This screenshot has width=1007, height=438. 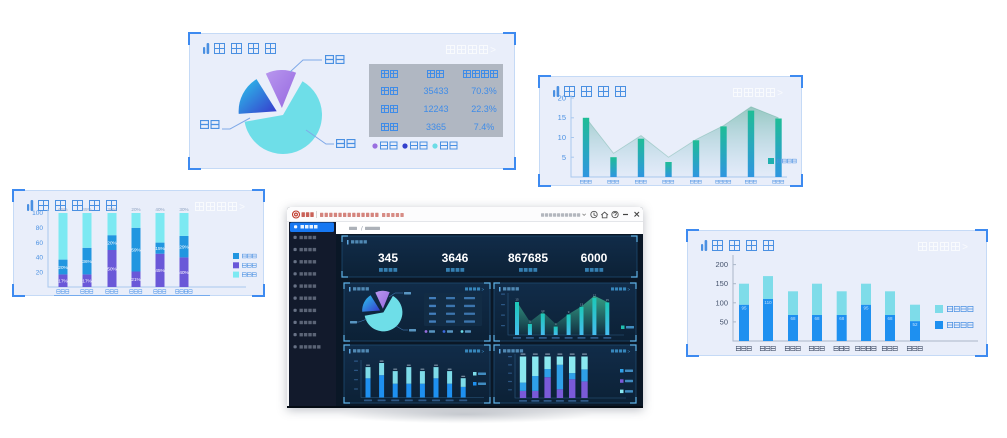 I want to click on svg-text: 6000, so click(x=594, y=258).